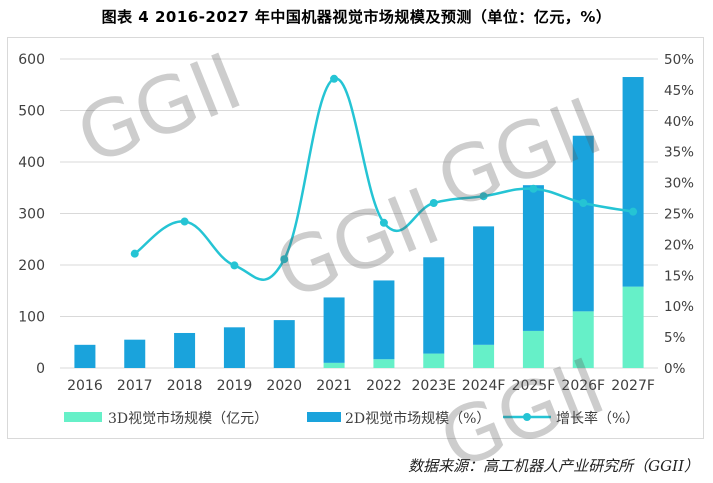 This screenshot has height=483, width=713. What do you see at coordinates (417, 418) in the screenshot?
I see `legend-label-2d: 2D视觉市场规模（%）` at bounding box center [417, 418].